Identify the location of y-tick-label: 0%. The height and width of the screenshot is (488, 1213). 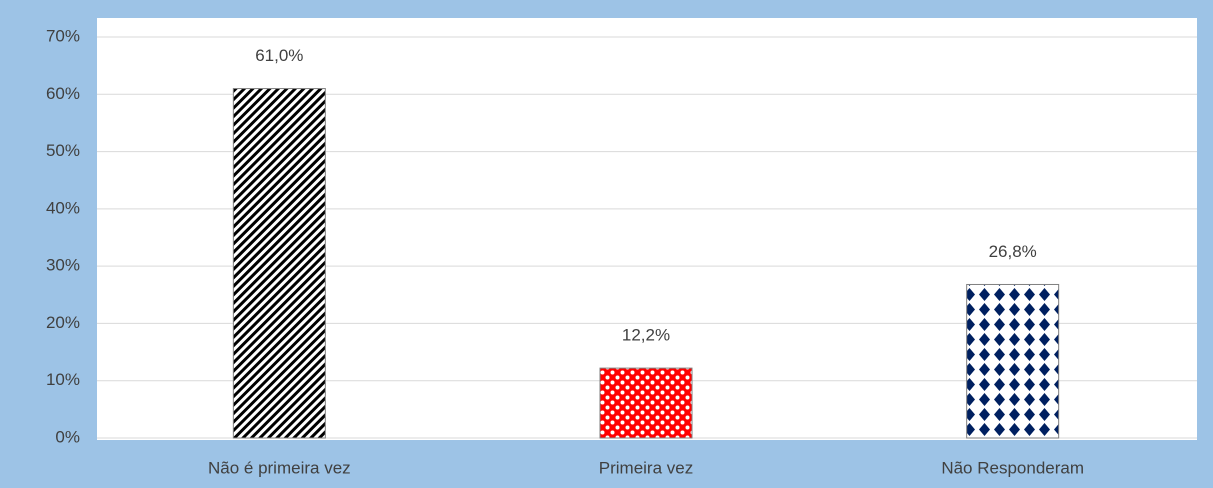
(67, 436).